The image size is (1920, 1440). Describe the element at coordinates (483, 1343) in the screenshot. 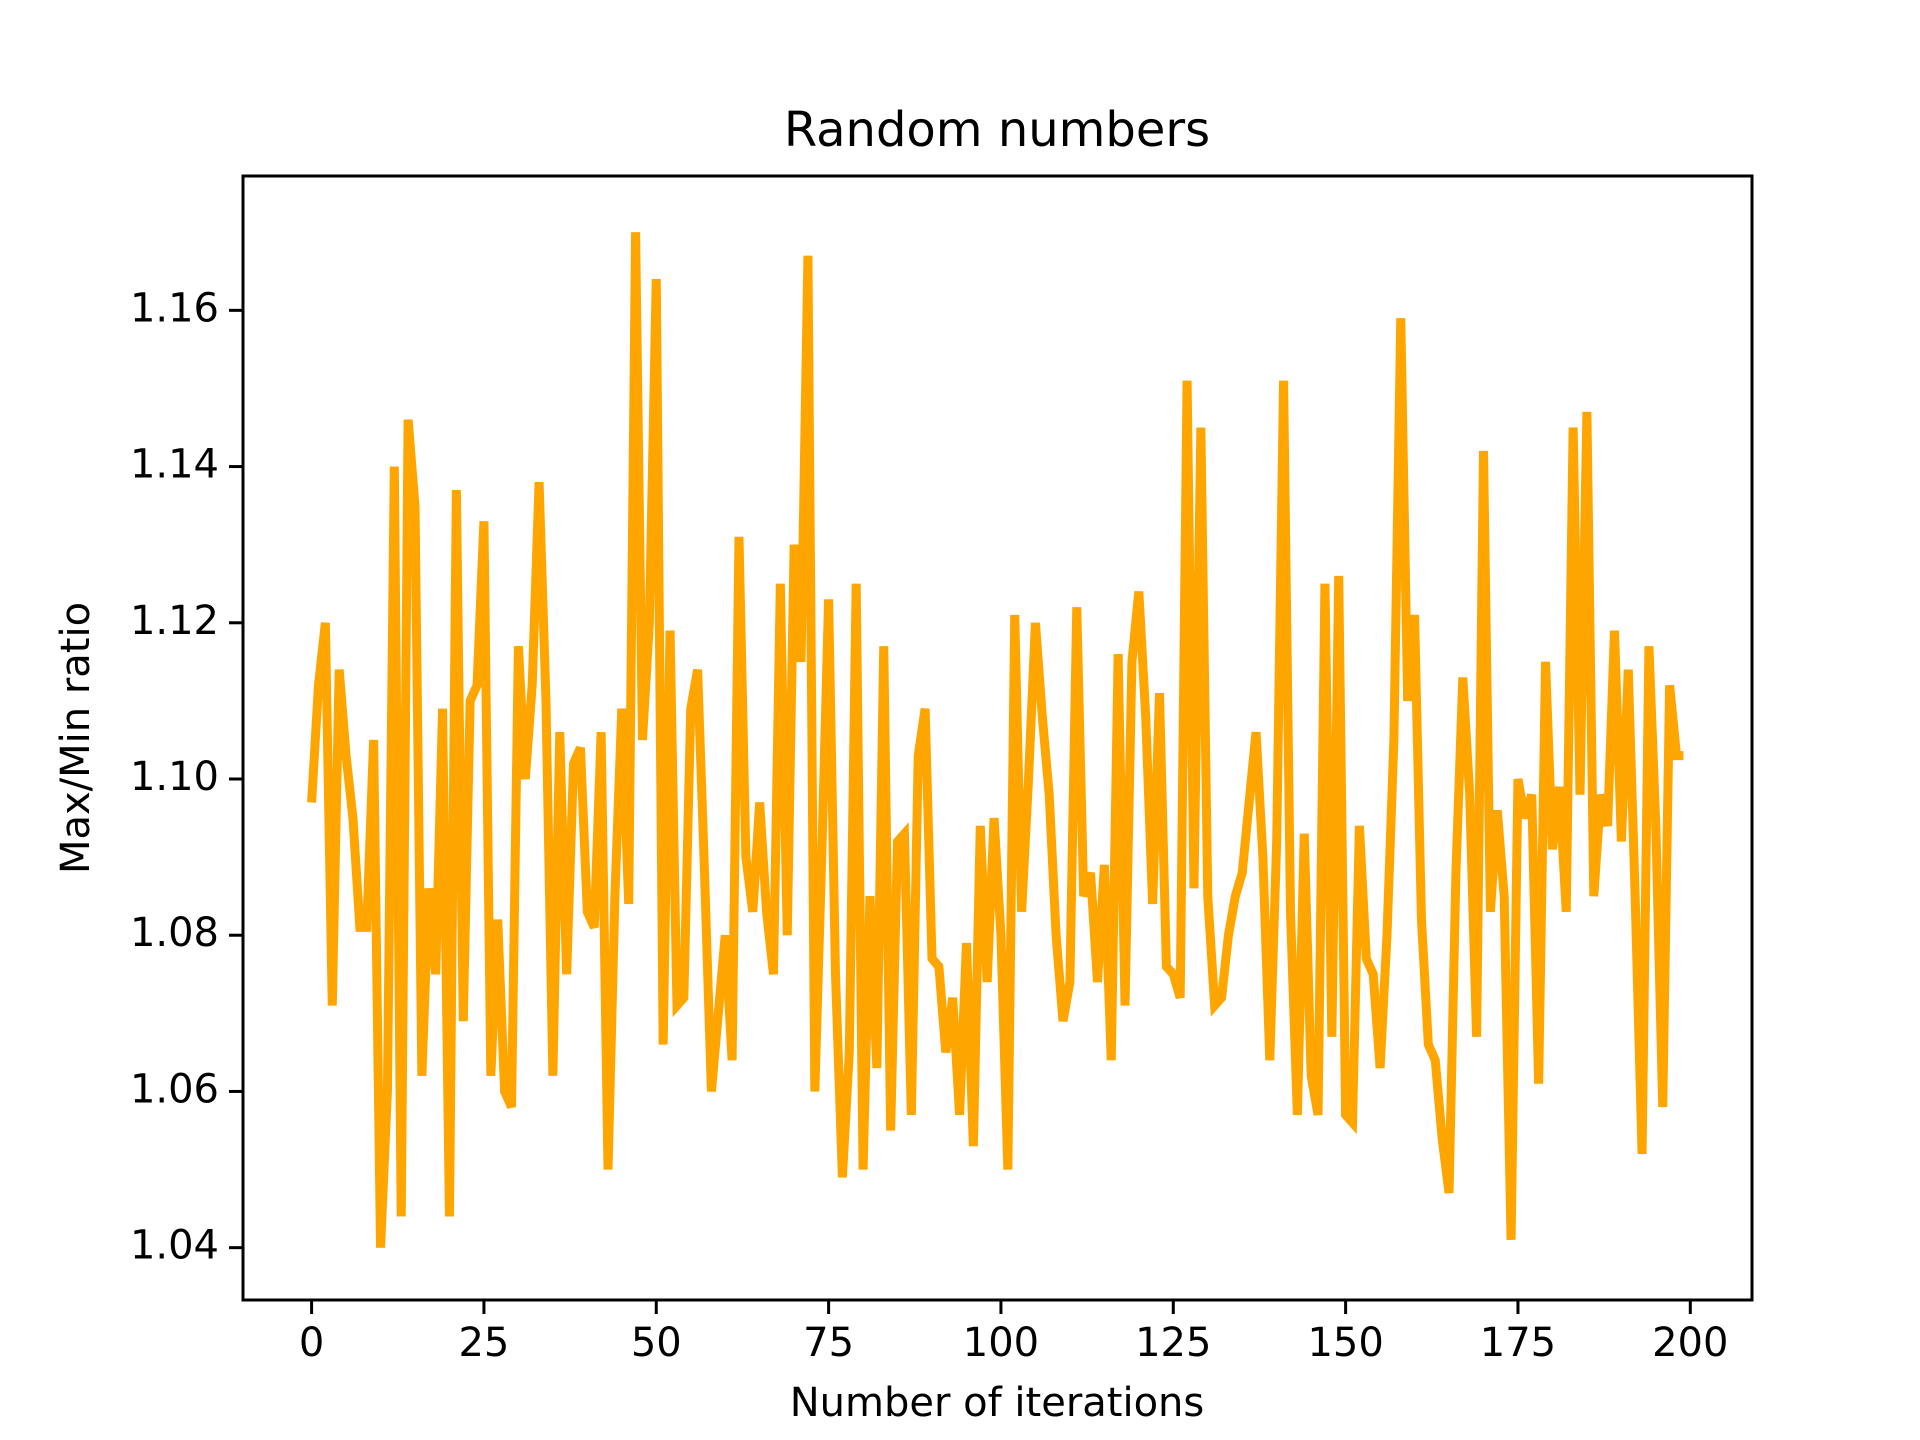

I see `x-tick-label: 25` at that location.